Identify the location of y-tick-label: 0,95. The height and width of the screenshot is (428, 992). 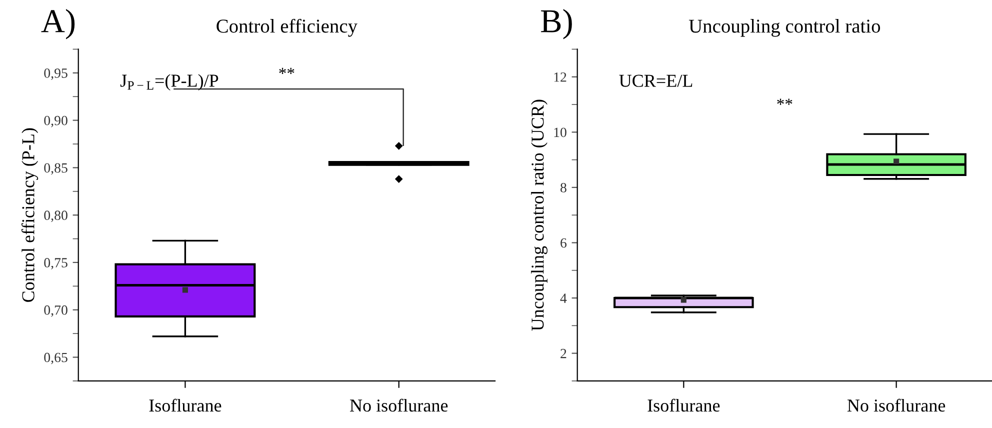
(56, 74).